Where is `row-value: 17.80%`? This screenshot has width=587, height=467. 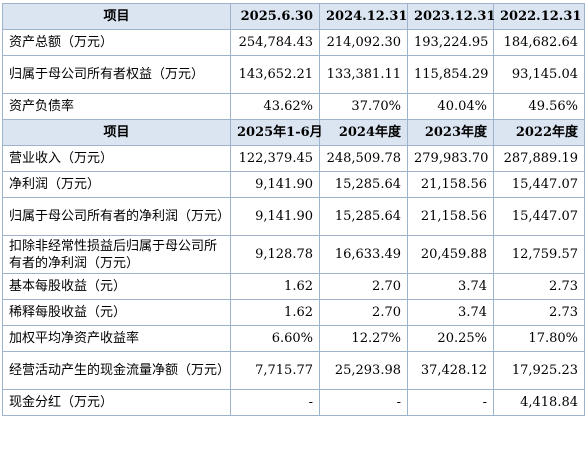
row-value: 17.80% is located at coordinates (539, 338).